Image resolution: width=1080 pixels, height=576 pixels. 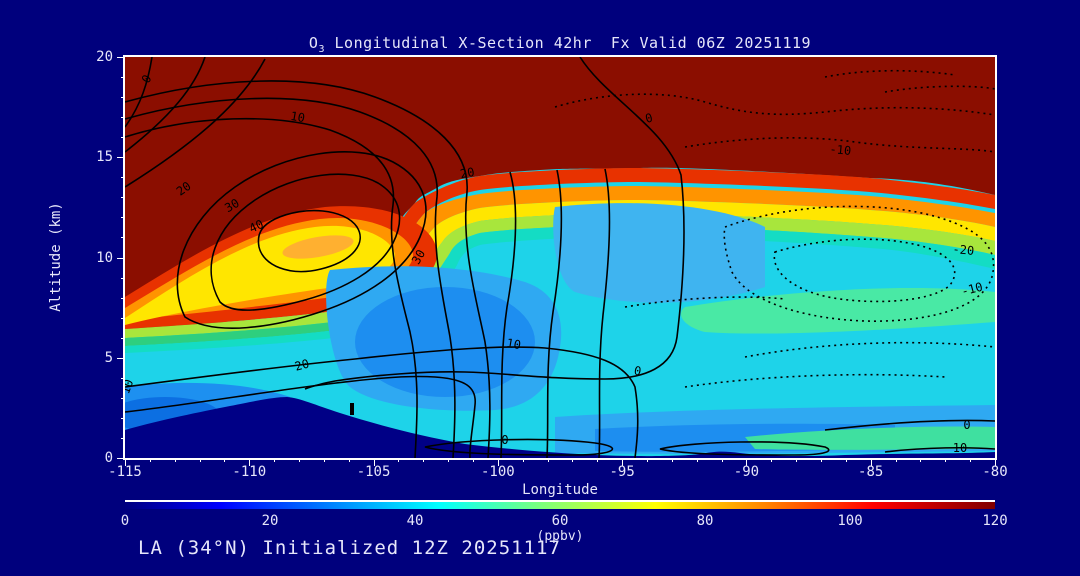 I want to click on terrain-silhouette, so click(x=560, y=427).